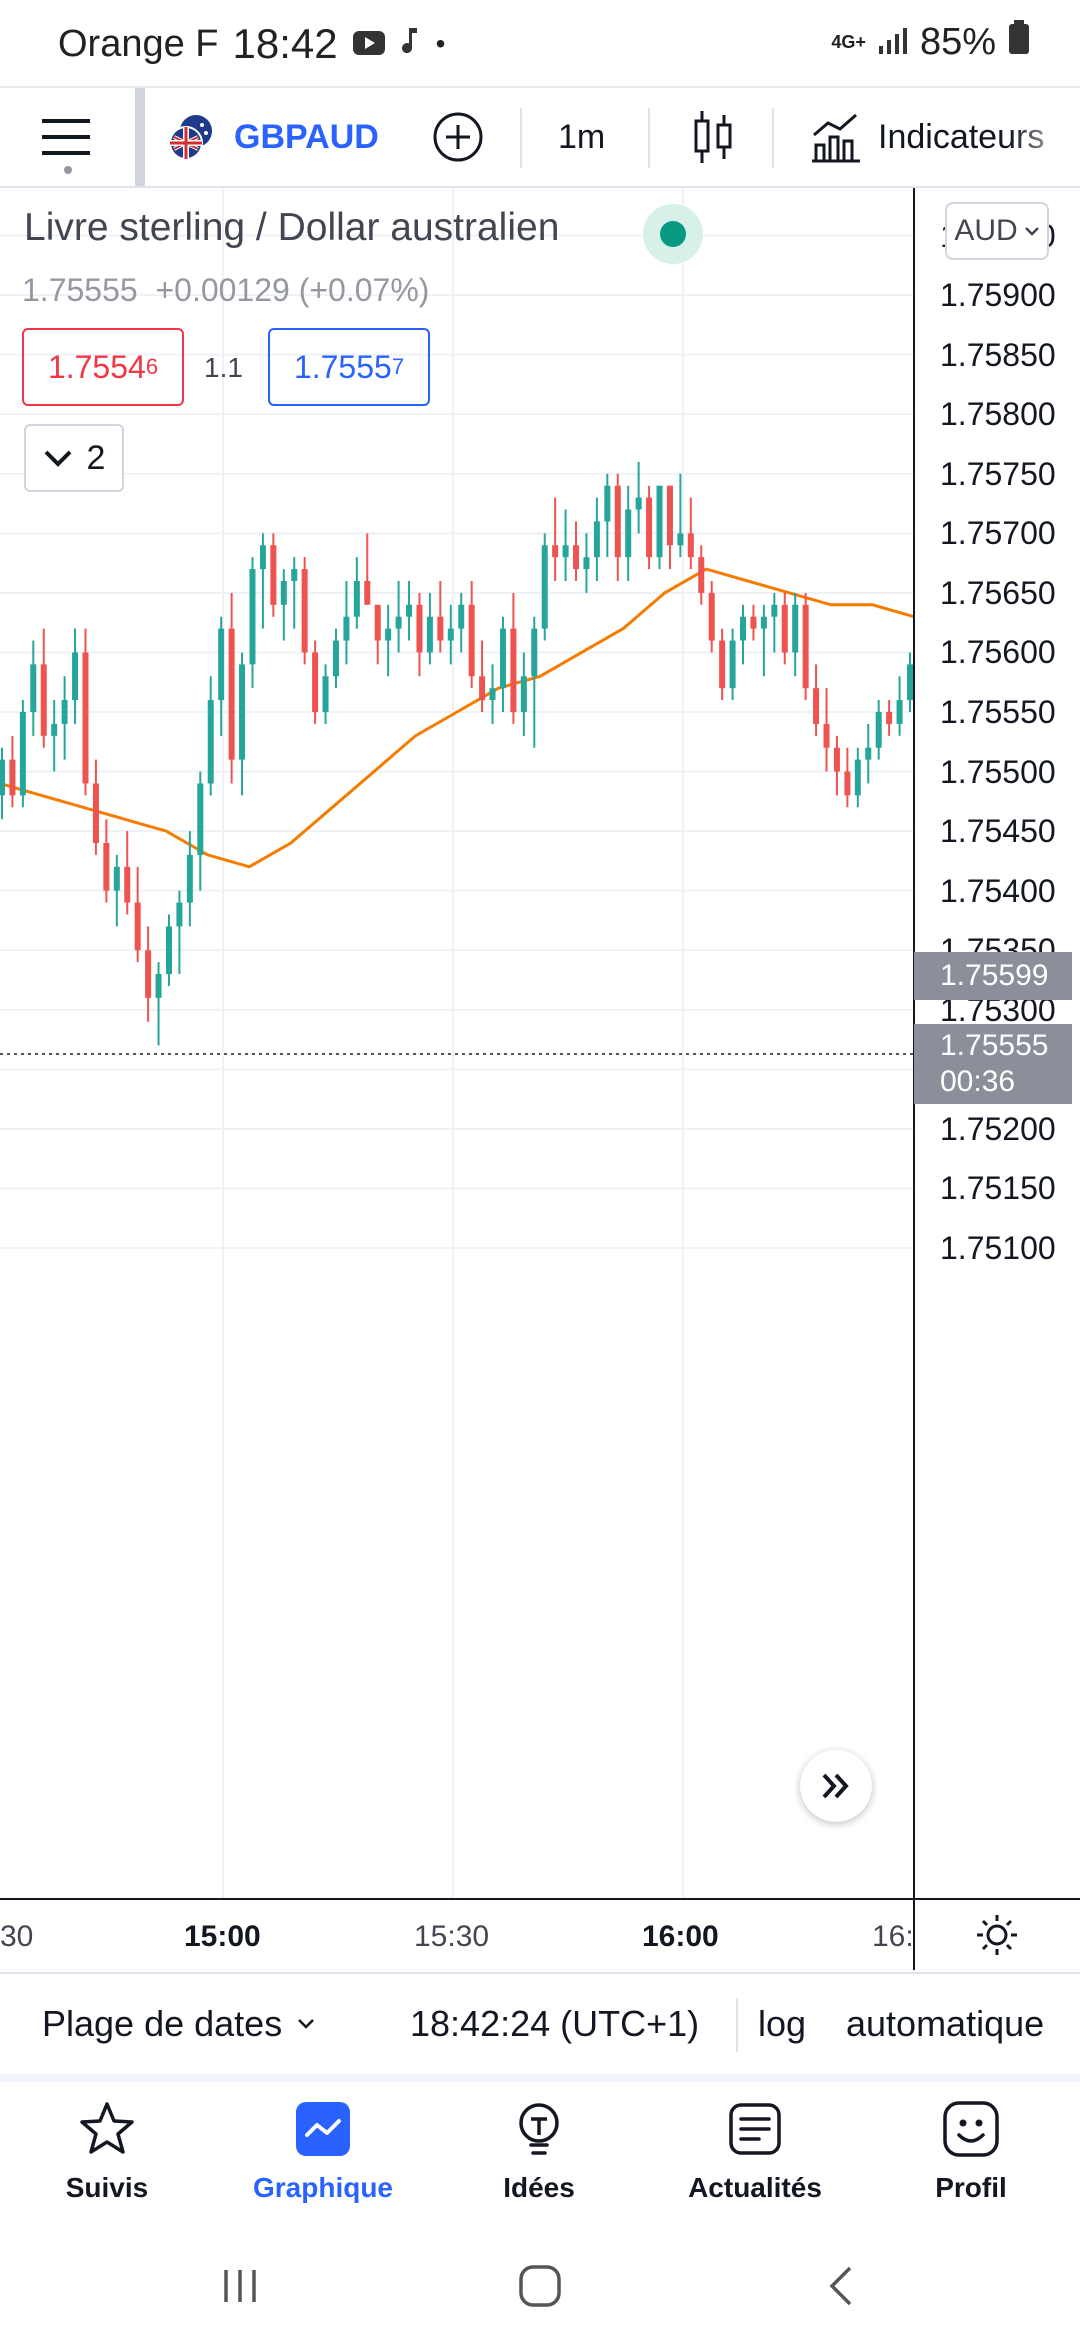 The image size is (1080, 2340). What do you see at coordinates (540, 2288) in the screenshot?
I see `home-button` at bounding box center [540, 2288].